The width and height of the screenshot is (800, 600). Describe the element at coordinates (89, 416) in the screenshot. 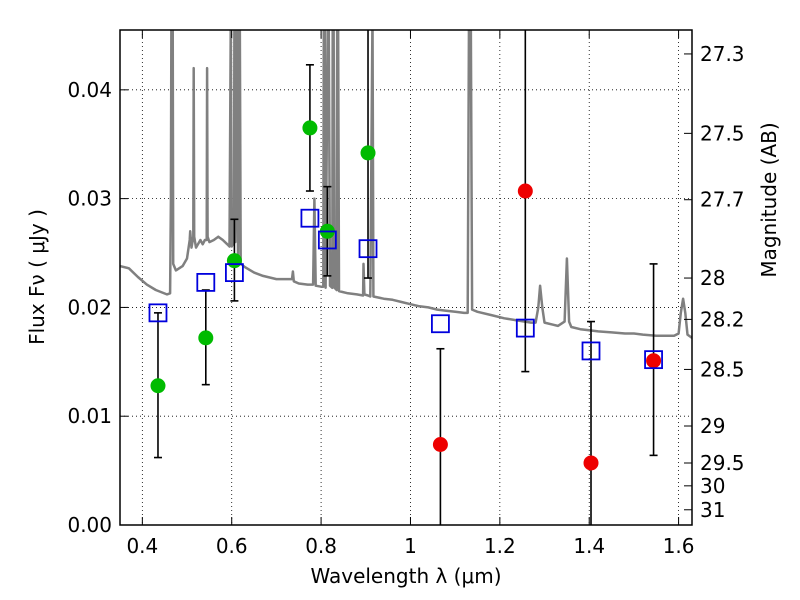

I see `y-tick-label: 0.01` at that location.